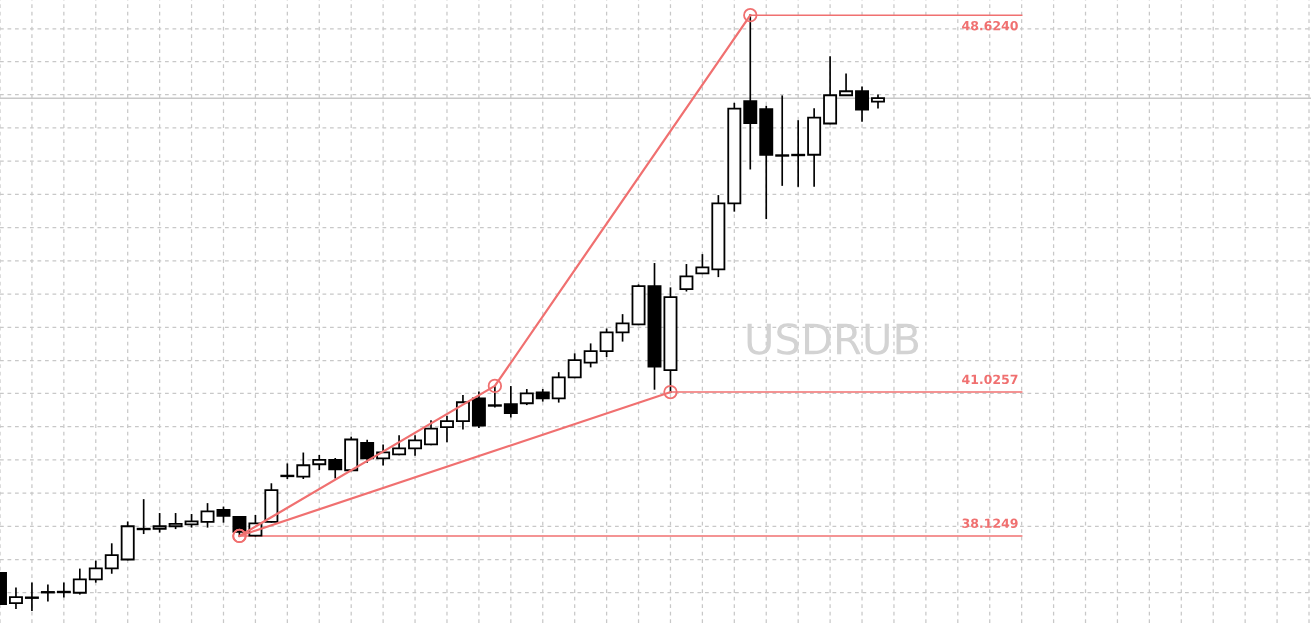 This screenshot has width=1311, height=623. Describe the element at coordinates (990, 523) in the screenshot. I see `ref-line-label: 38.1249` at that location.